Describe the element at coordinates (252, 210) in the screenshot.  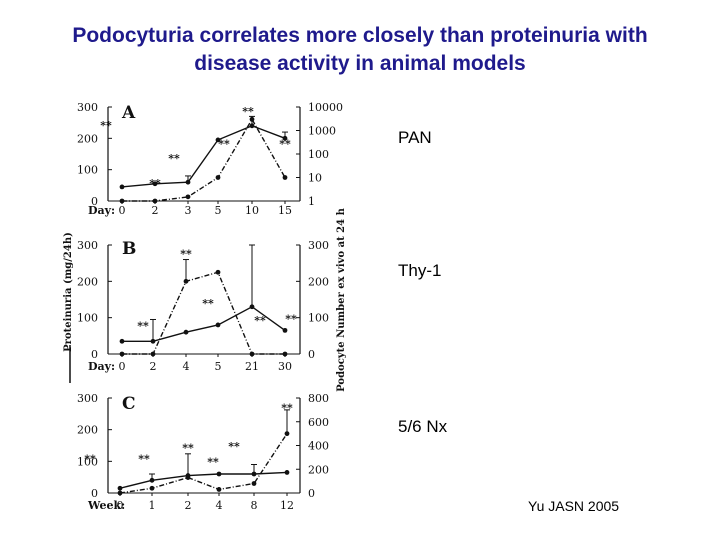
I see `x-tick-label: 10` at that location.